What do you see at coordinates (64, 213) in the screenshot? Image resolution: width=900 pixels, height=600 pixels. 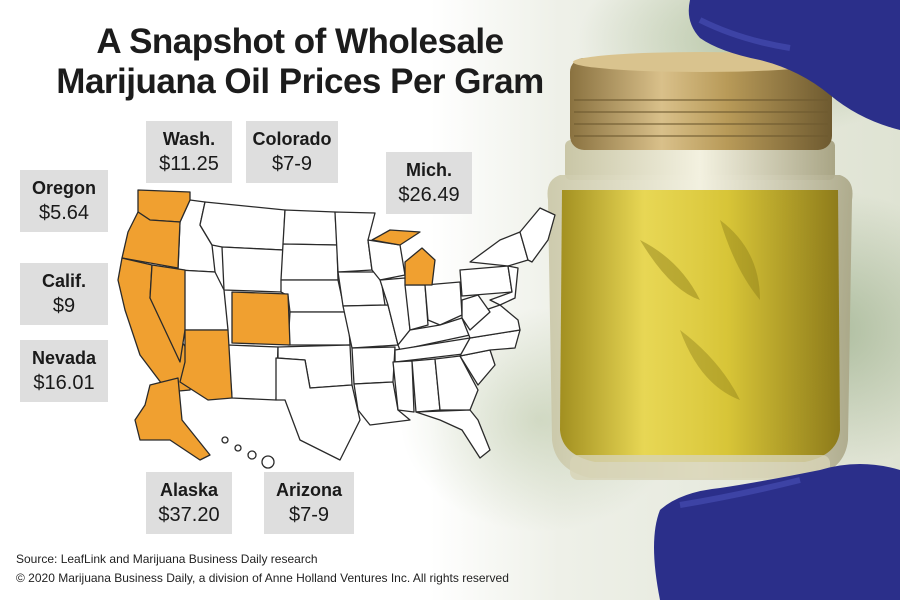 I see `state-price: $5.64` at bounding box center [64, 213].